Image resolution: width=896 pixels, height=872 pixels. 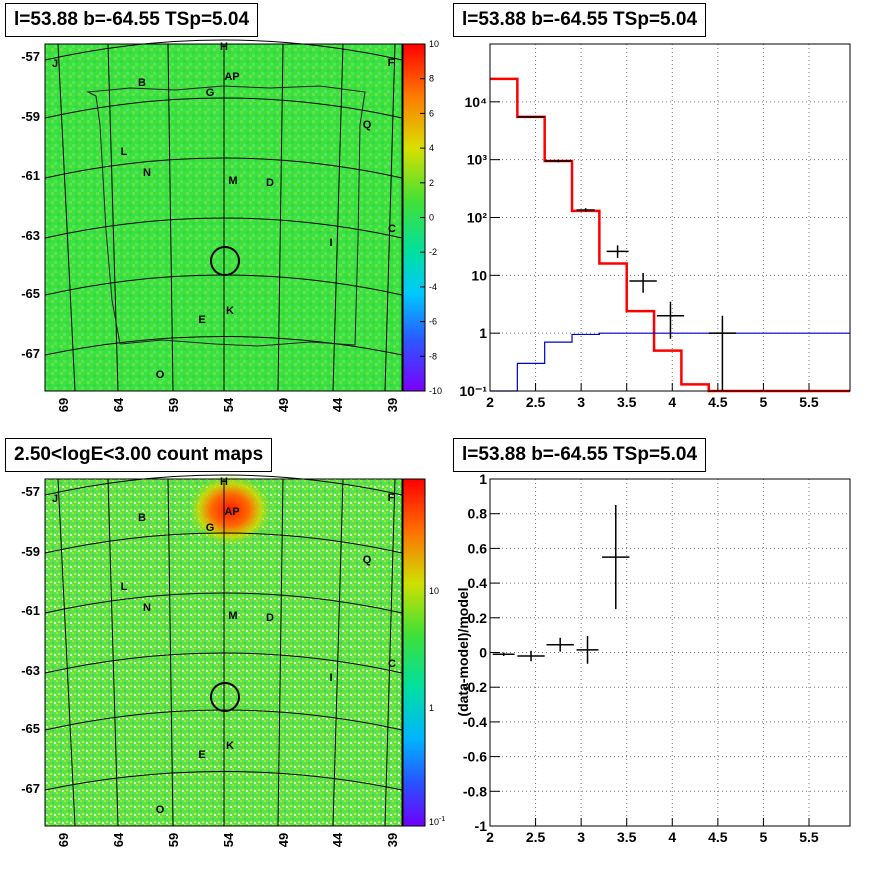 I want to click on map-x-tick: 54, so click(x=228, y=404).